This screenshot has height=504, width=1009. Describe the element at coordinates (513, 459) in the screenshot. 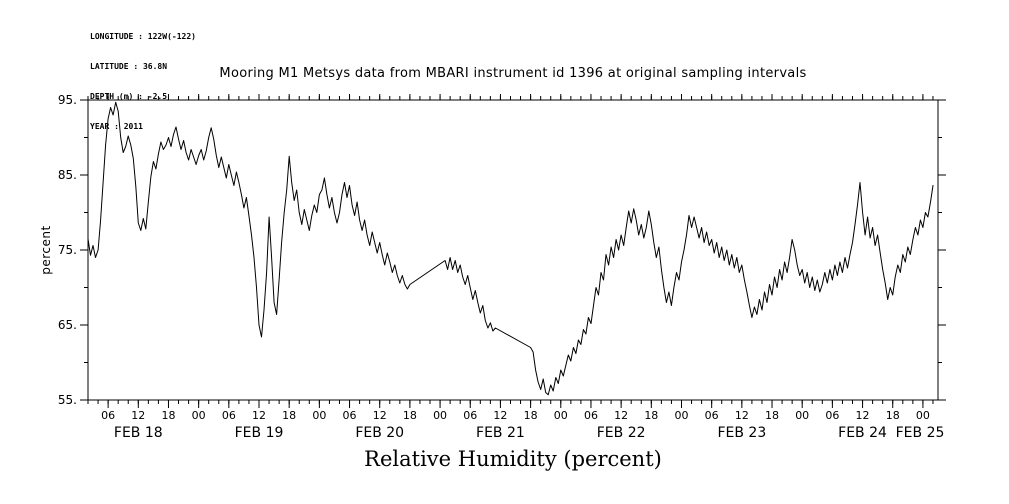

I see `x-axis-title: Relative Humidity (percent)` at that location.